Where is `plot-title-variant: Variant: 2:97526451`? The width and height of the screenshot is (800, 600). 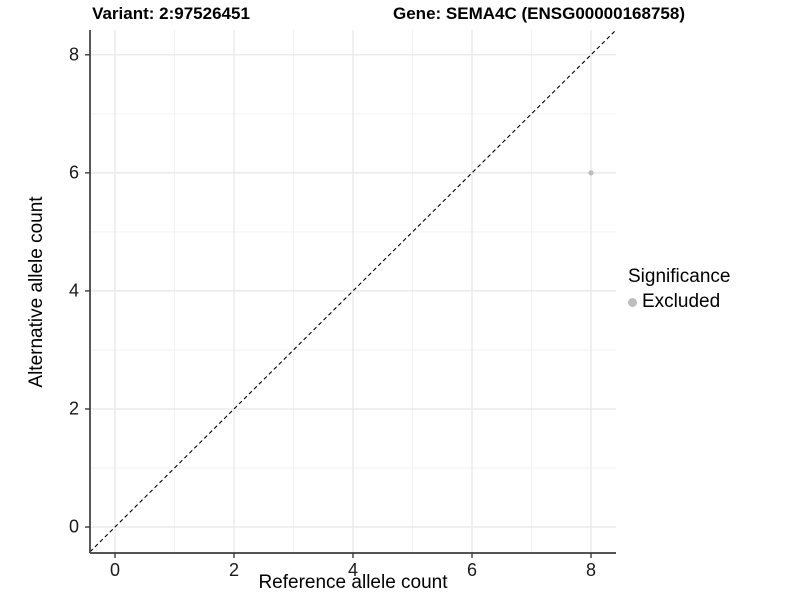 plot-title-variant: Variant: 2:97526451 is located at coordinates (171, 13).